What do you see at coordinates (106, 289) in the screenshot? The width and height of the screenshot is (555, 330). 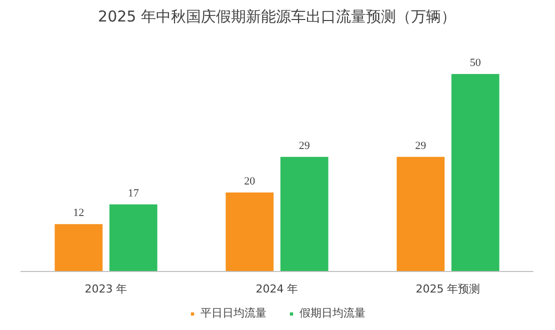 I see `x-tick-label: 2023 年` at bounding box center [106, 289].